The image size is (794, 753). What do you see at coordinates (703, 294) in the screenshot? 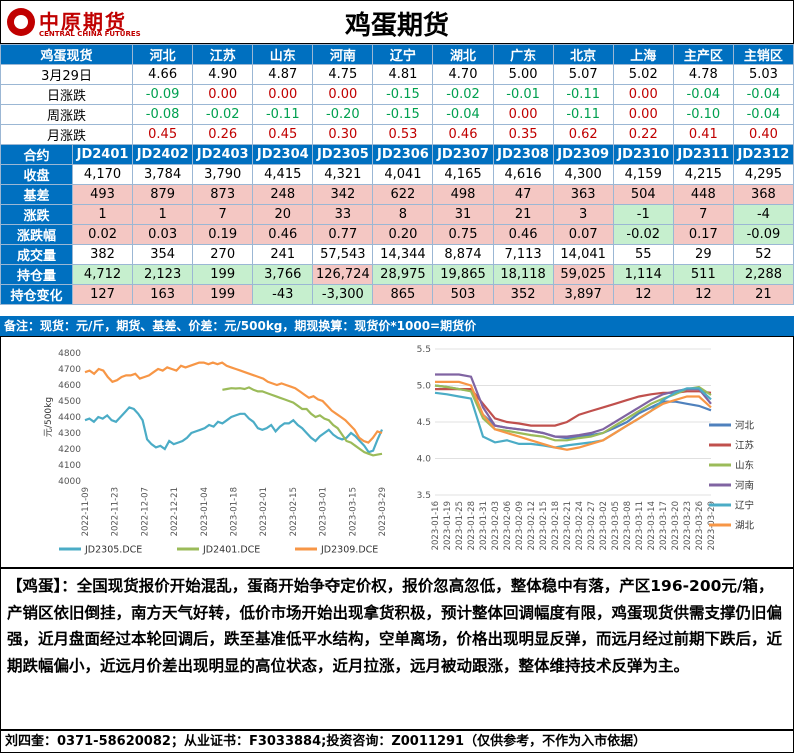
I see `futures-cell: 12` at bounding box center [703, 294].